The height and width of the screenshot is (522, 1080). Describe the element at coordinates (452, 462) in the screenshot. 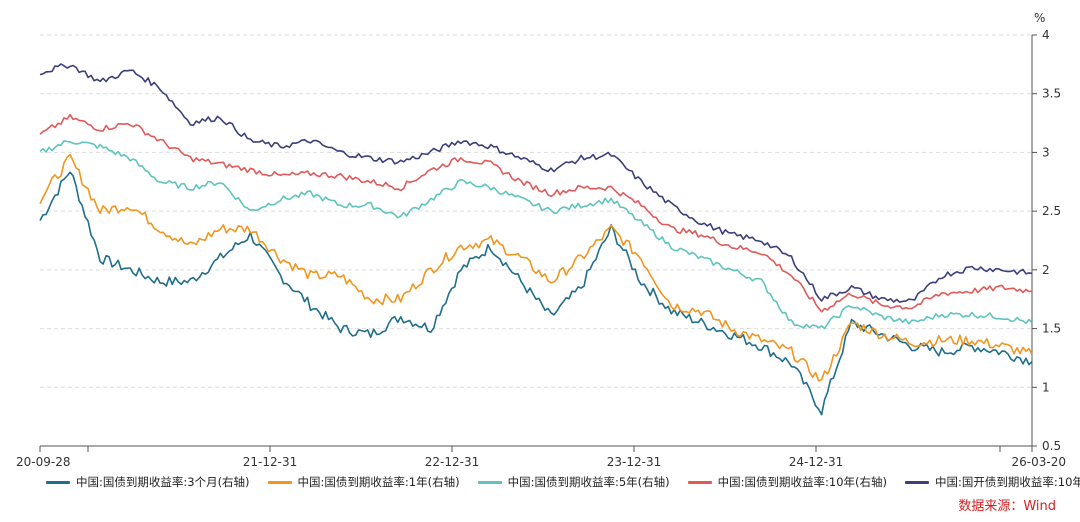

I see `x-tick-label: 22-12-31` at that location.